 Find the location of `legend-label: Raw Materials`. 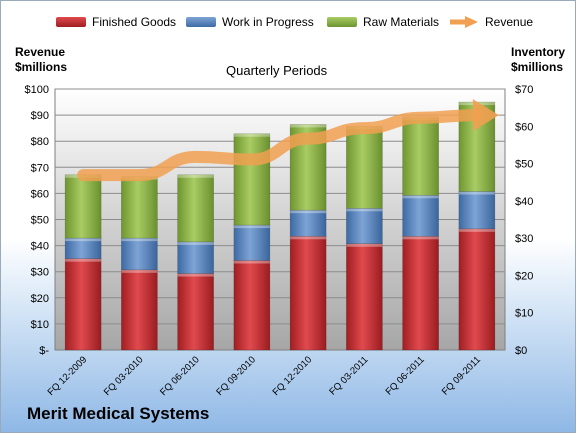

legend-label: Raw Materials is located at coordinates (401, 22).